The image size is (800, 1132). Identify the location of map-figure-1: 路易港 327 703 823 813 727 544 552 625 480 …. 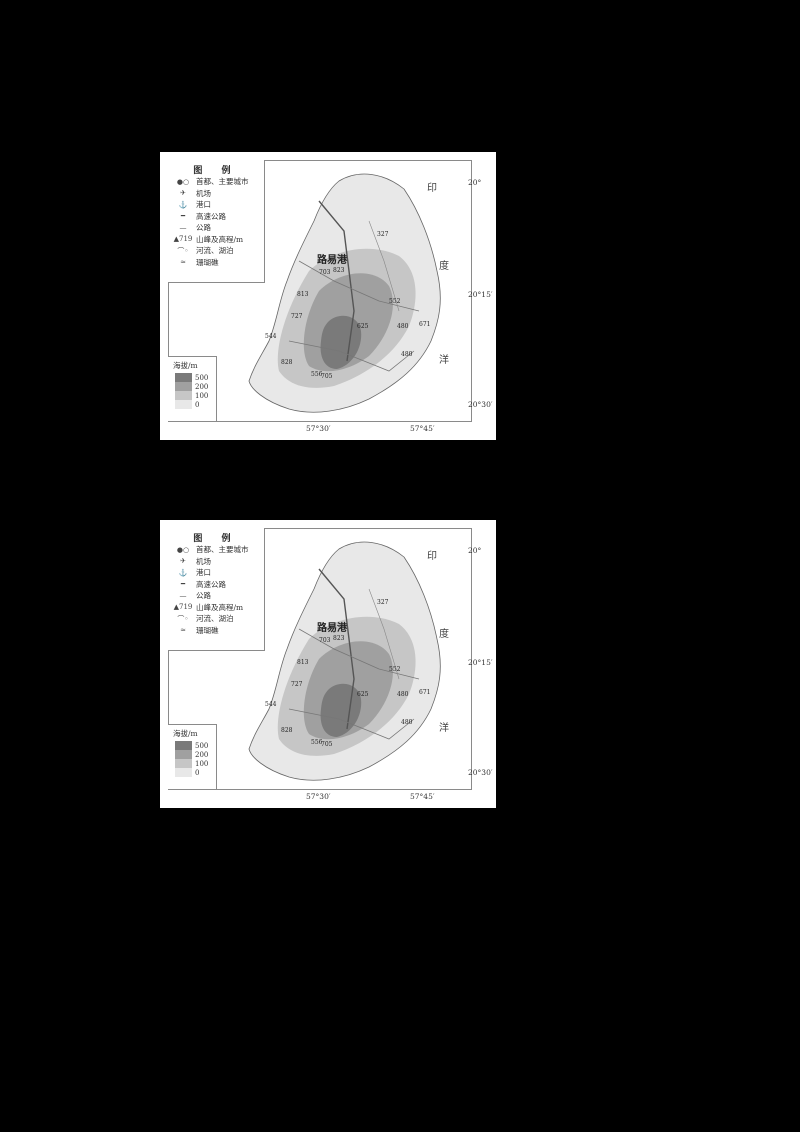
(328, 296).